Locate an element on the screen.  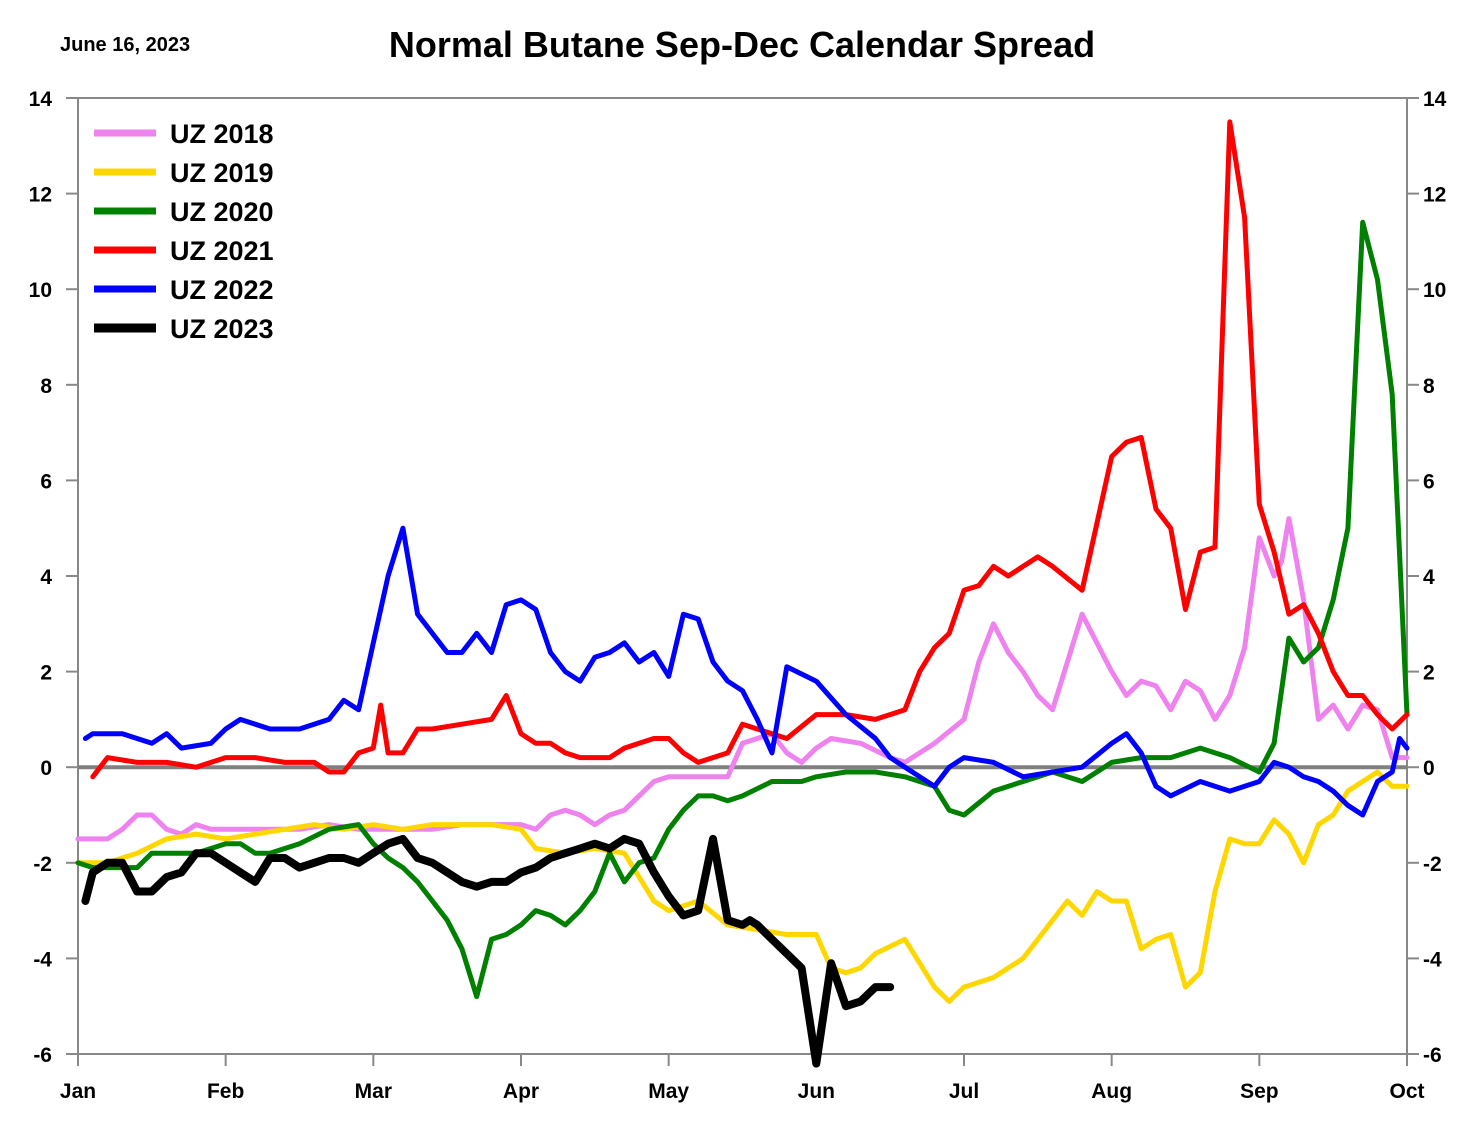
y-tick-label-left: 6 is located at coordinates (46, 481).